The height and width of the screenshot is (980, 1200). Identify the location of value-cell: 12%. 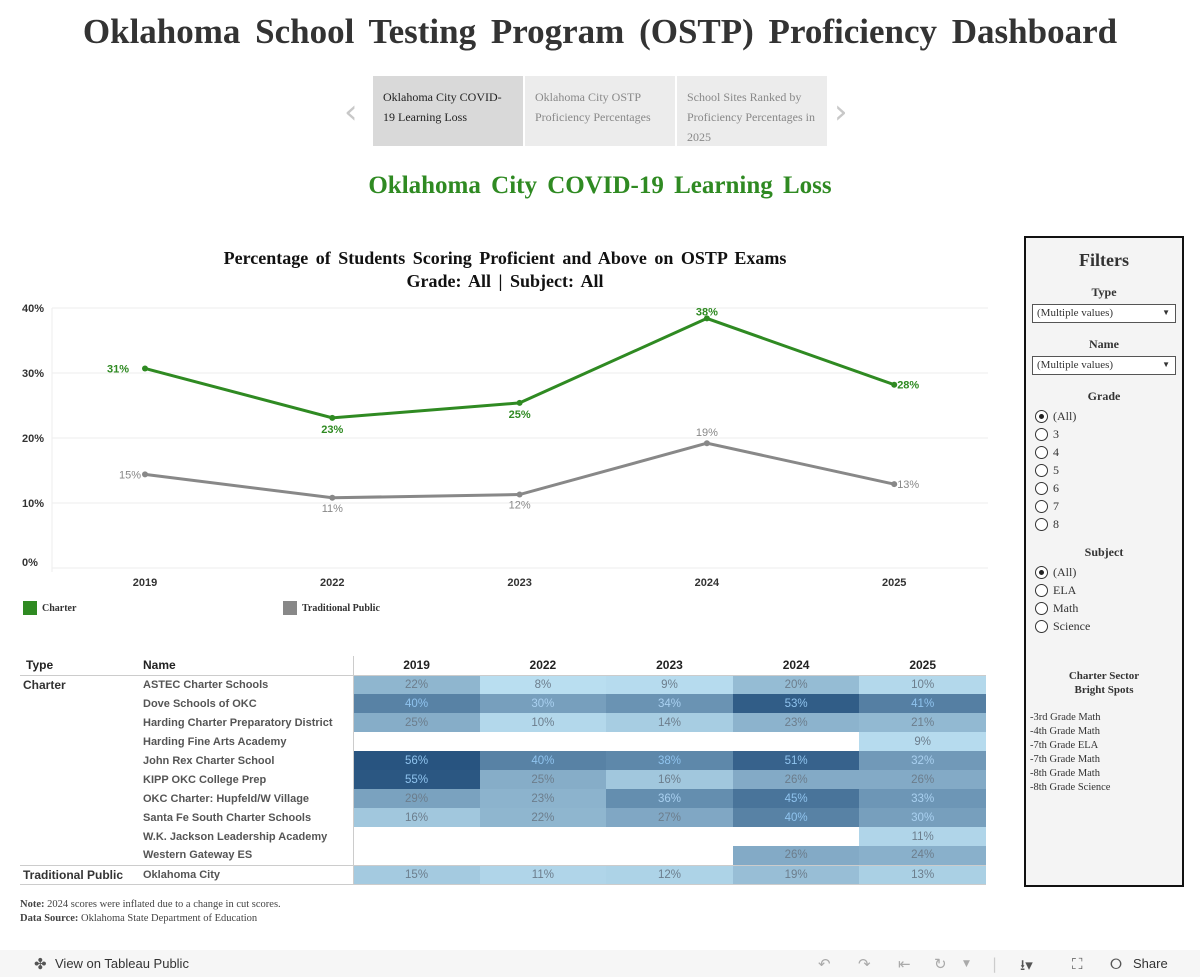
(669, 874).